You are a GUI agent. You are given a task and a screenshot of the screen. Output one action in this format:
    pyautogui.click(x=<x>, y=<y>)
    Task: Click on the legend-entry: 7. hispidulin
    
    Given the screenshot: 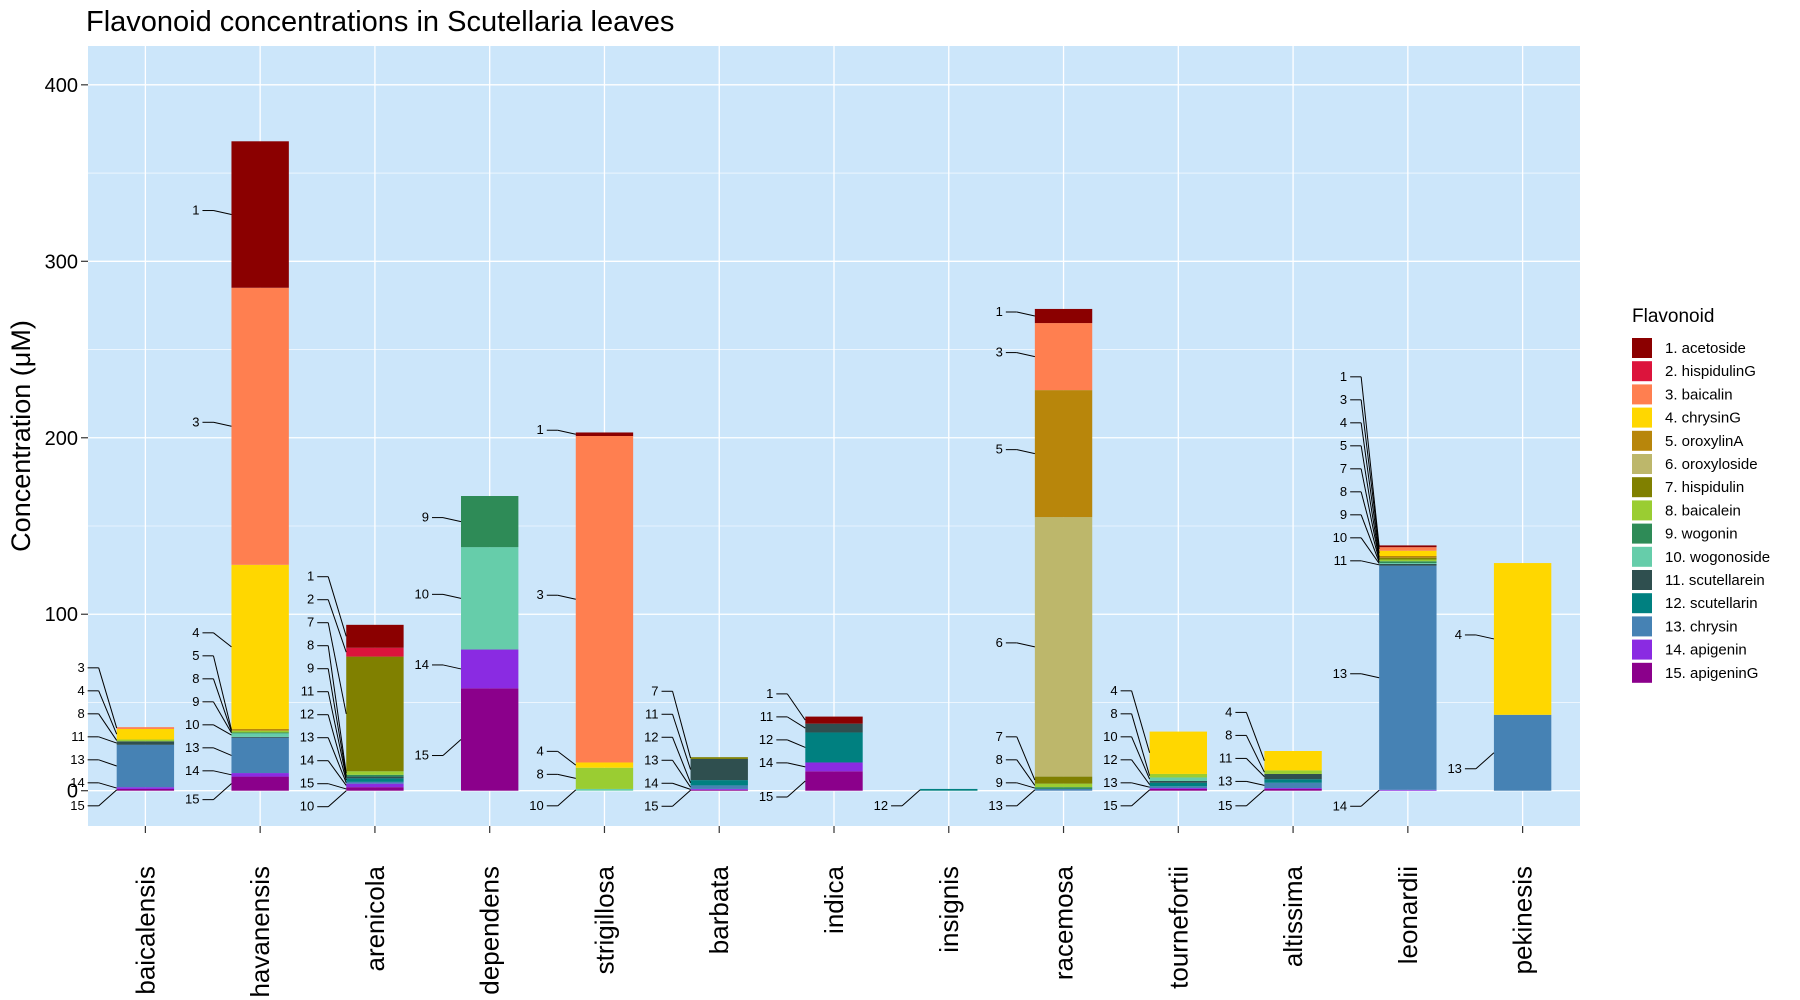 What is the action you would take?
    pyautogui.click(x=1704, y=487)
    